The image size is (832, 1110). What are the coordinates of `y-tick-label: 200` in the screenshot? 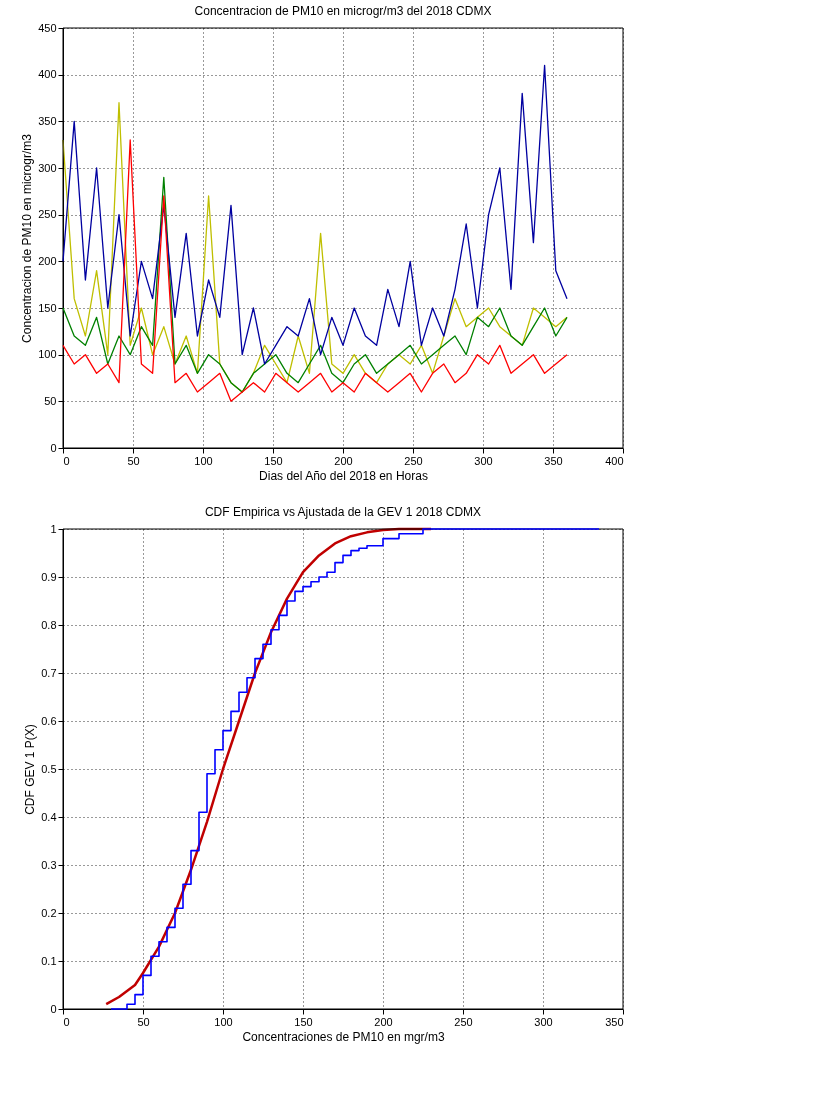 It's located at (47, 260).